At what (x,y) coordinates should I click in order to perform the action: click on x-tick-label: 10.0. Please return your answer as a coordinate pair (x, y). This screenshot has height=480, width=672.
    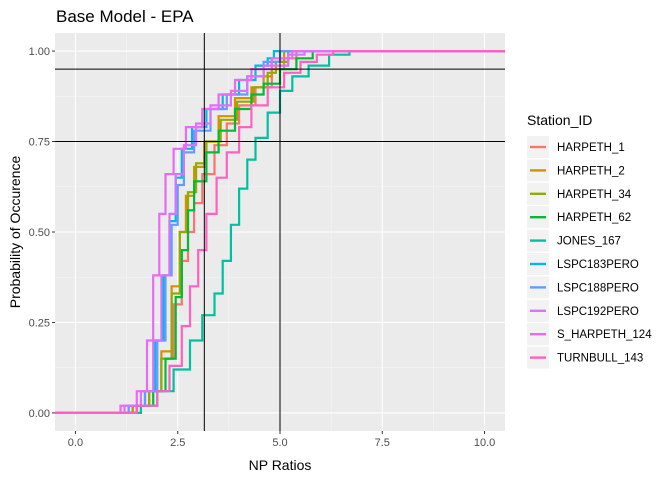
    Looking at the image, I should click on (484, 443).